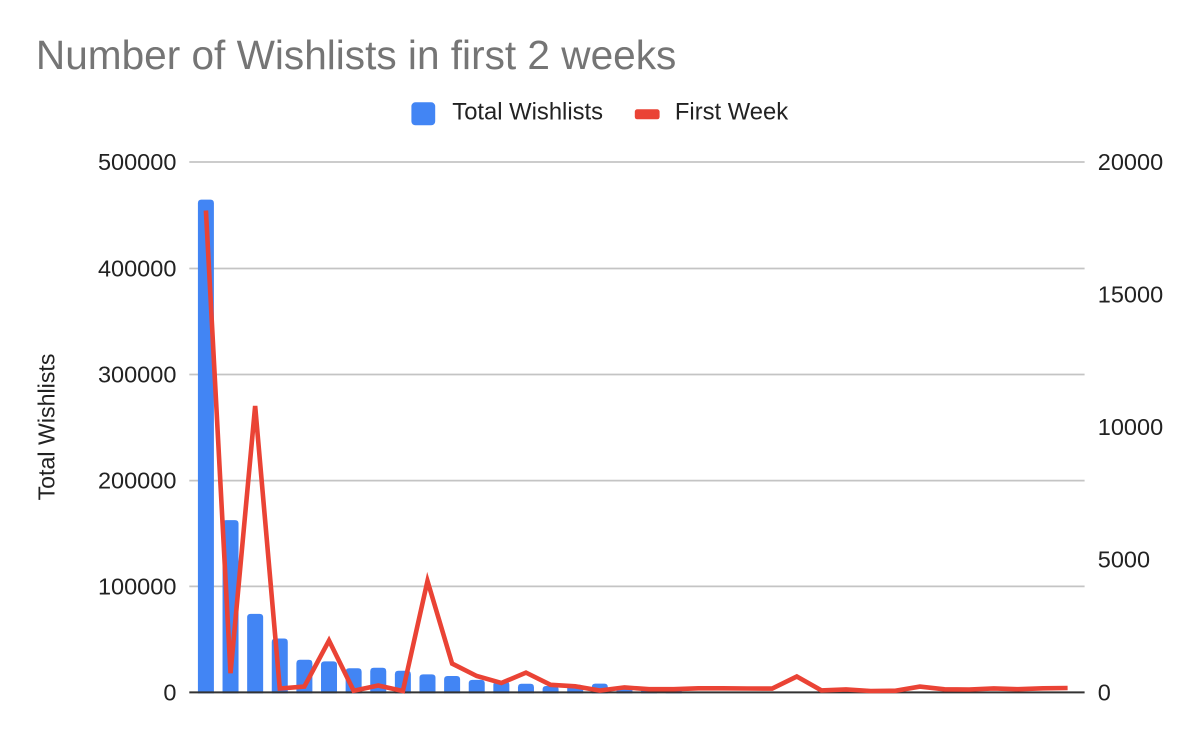  Describe the element at coordinates (1130, 427) in the screenshot. I see `svg-text: 10000` at that location.